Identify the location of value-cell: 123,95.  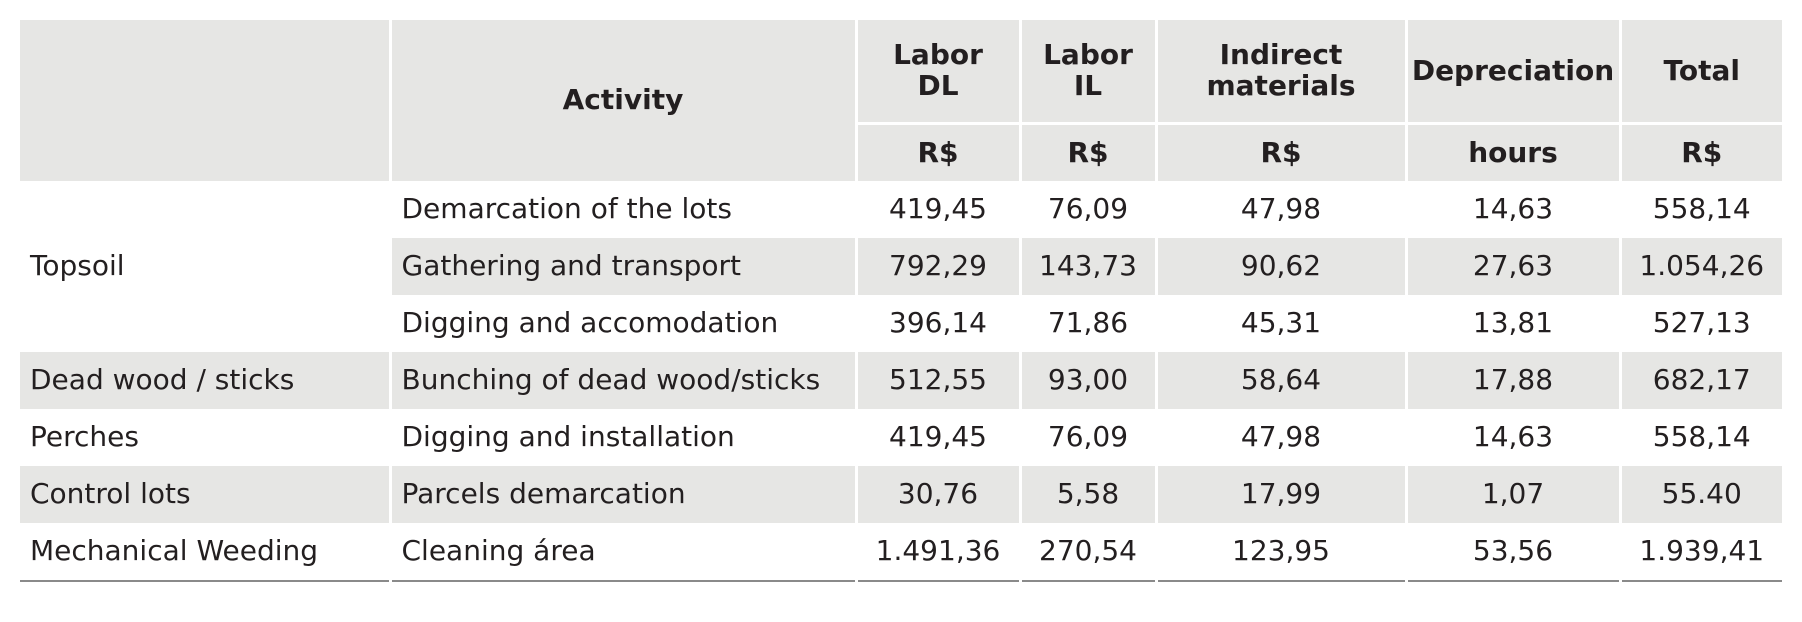
(1280, 552).